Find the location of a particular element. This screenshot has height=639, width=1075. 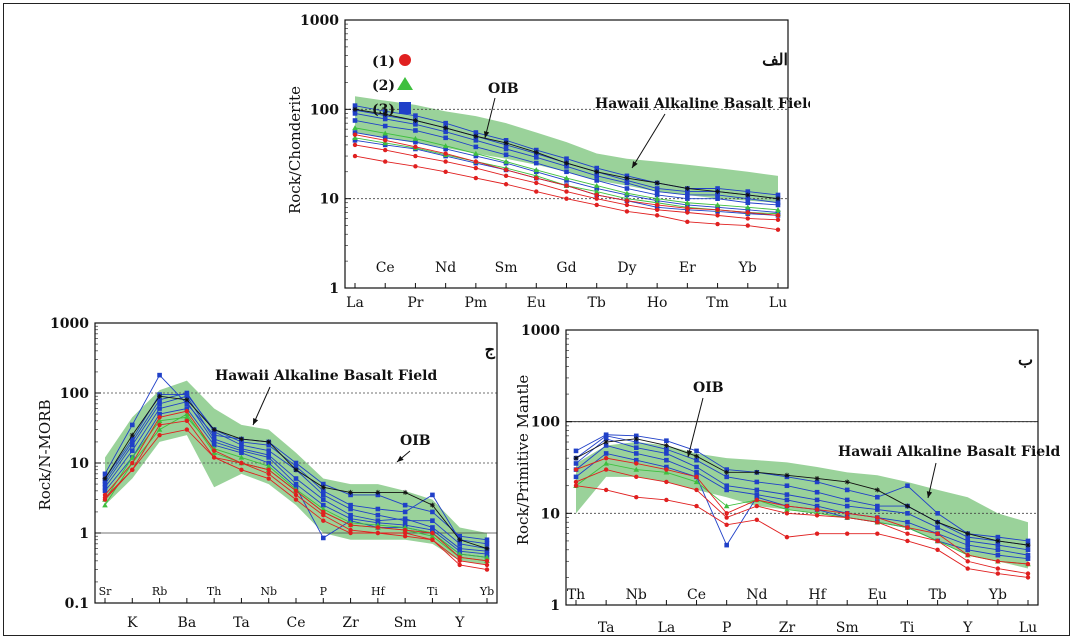

oib-label: OIB is located at coordinates (503, 89).